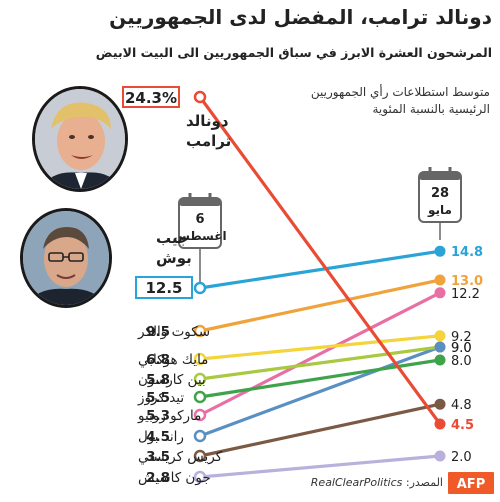 This screenshot has width=500, height=502. I want to click on afp-logo-text: AFP, so click(471, 484).